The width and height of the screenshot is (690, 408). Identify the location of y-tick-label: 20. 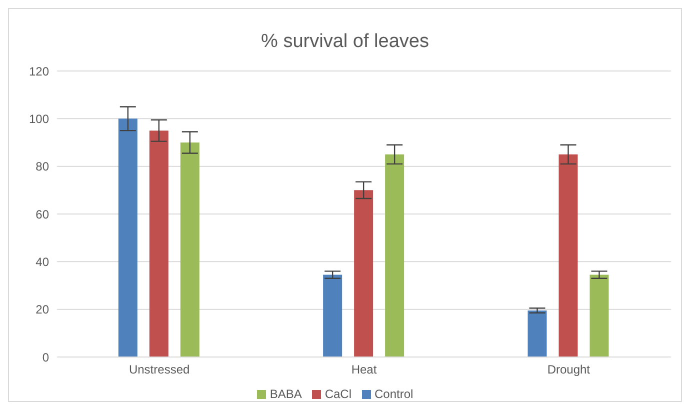
(43, 309).